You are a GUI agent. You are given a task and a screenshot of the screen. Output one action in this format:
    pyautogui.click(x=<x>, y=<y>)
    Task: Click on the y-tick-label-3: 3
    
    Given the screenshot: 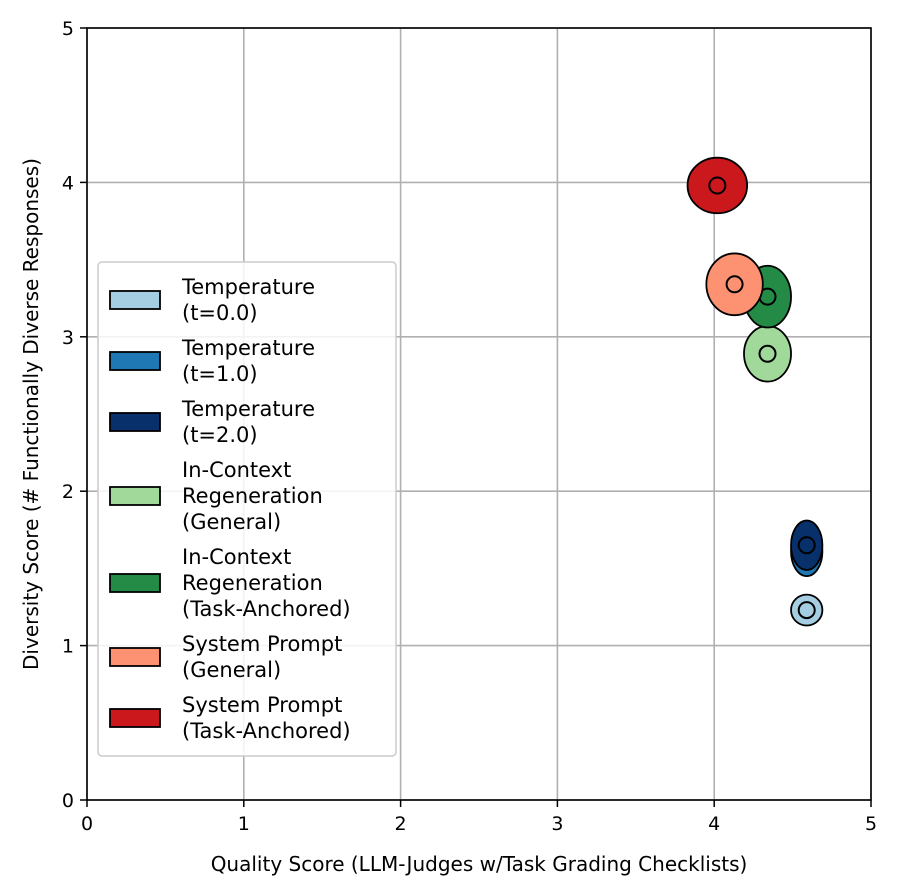 What is the action you would take?
    pyautogui.click(x=68, y=338)
    